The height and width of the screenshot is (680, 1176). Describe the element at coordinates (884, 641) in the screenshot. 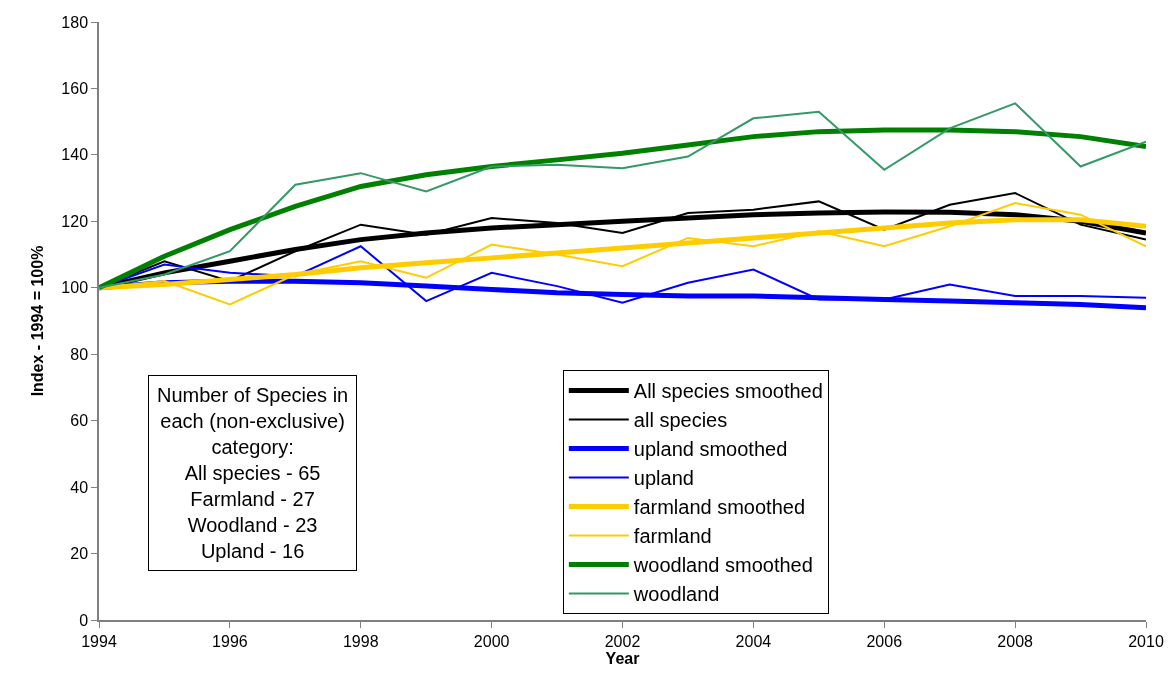

I see `x-tick-label: 2006` at that location.